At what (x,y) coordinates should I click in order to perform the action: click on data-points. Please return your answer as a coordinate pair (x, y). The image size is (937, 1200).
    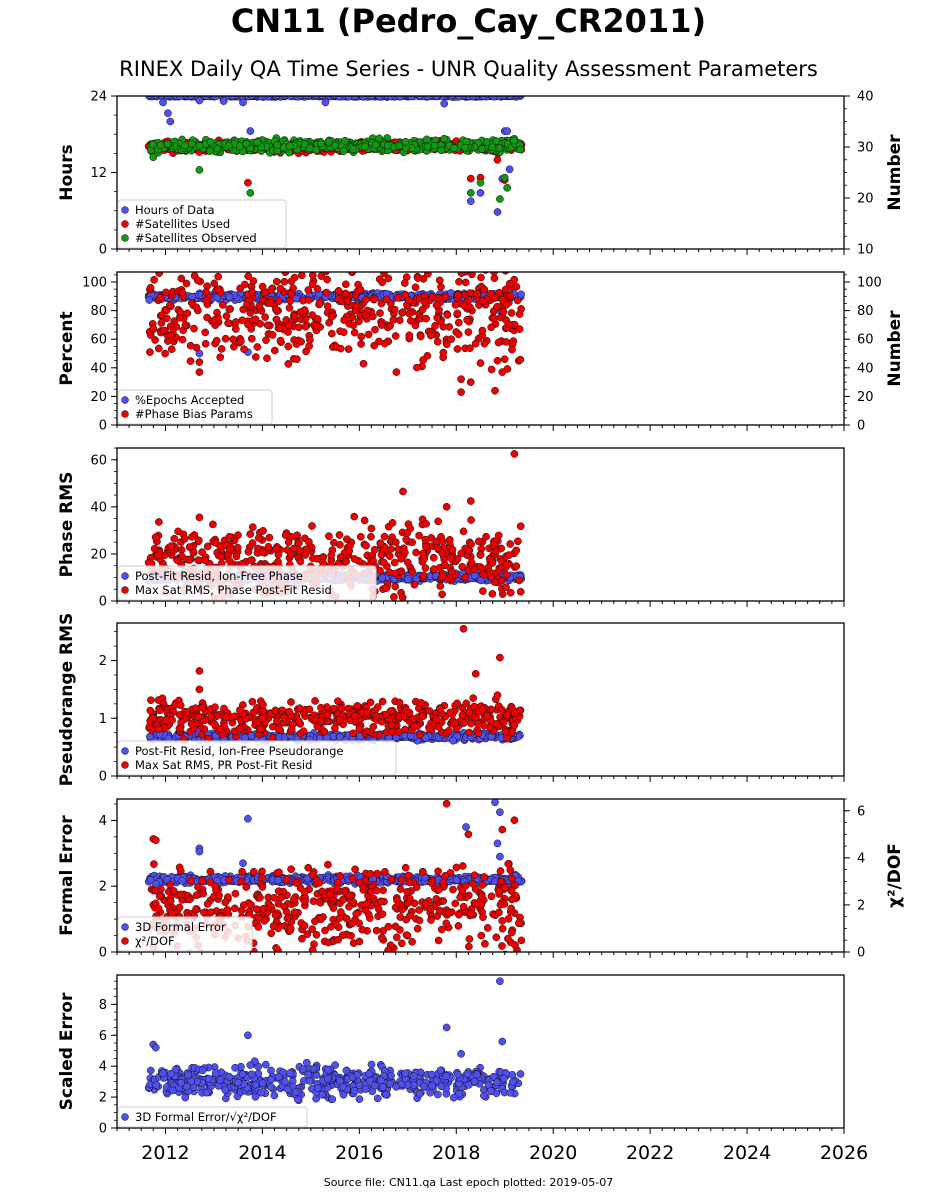
    Looking at the image, I should click on (335, 684).